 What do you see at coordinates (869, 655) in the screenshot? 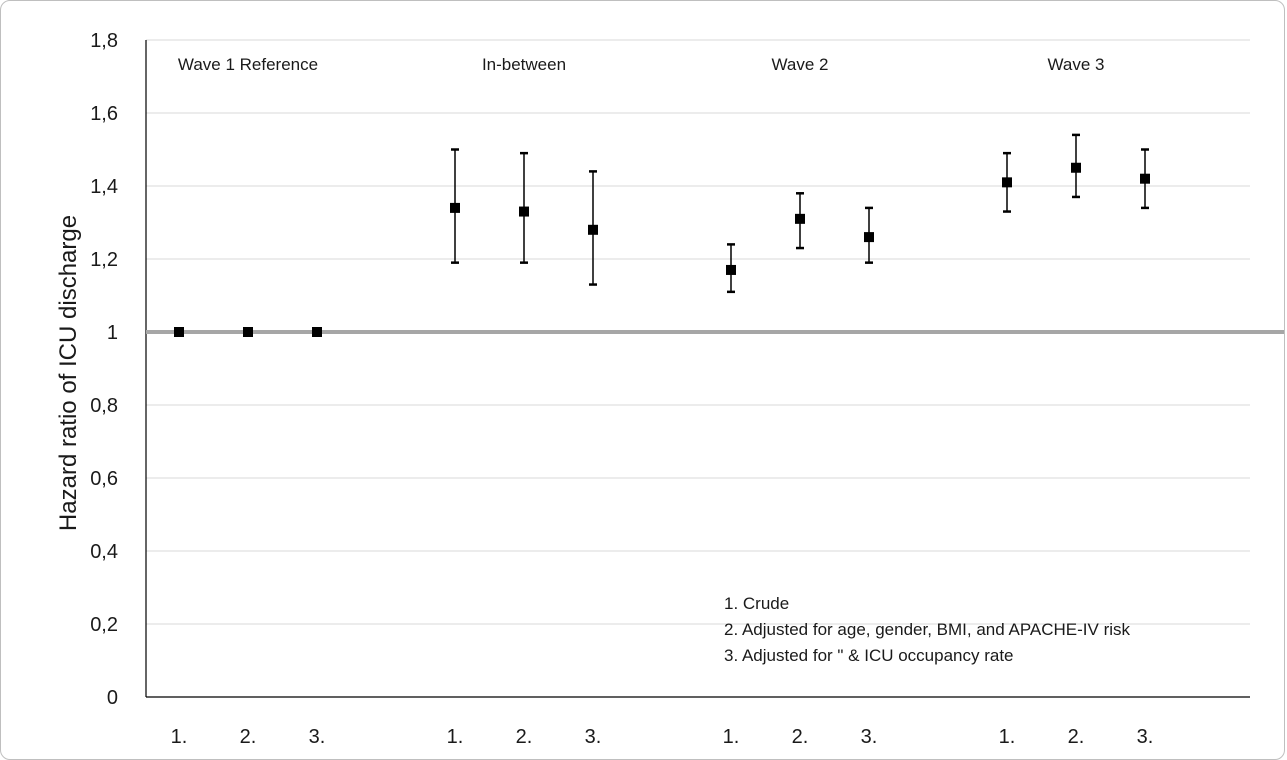
I see `legend-item: 3. Adjusted for " & ICU occupancy rate` at bounding box center [869, 655].